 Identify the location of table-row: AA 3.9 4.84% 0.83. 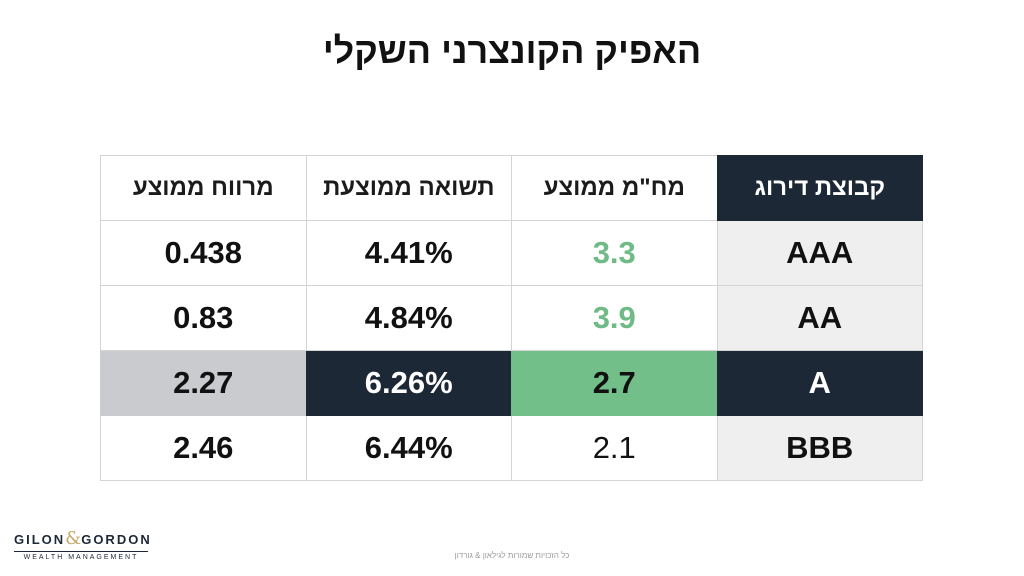
(511, 318).